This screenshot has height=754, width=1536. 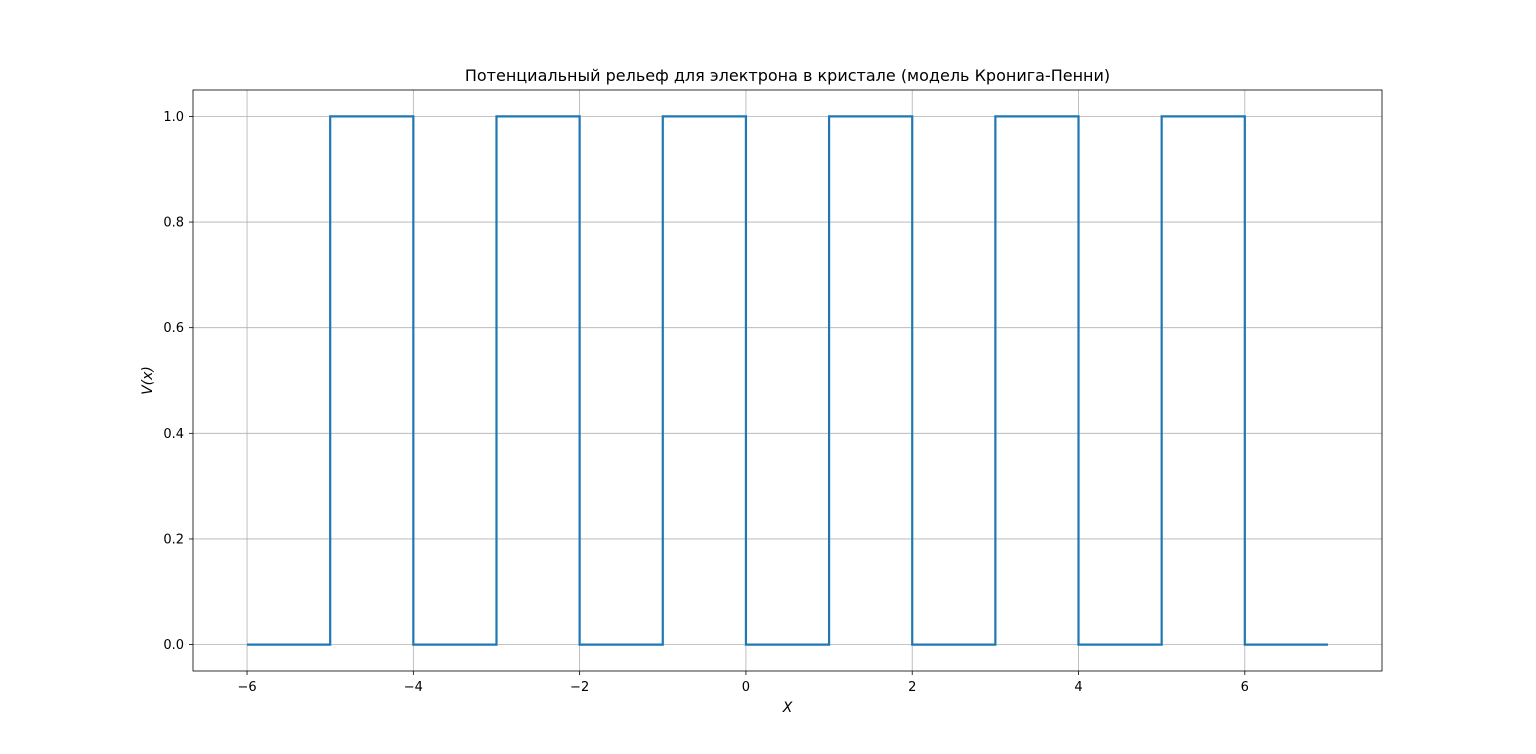 What do you see at coordinates (1245, 687) in the screenshot?
I see `x-tick-label: 6` at bounding box center [1245, 687].